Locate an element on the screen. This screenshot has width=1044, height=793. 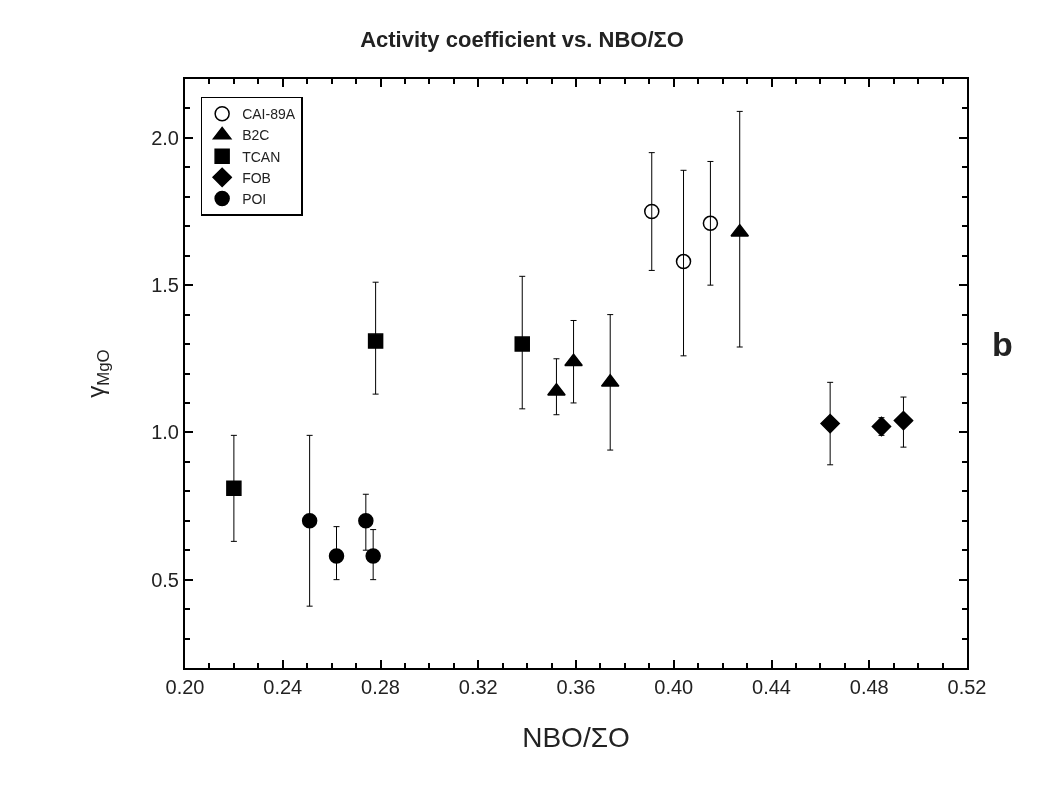
x-tick-label: 0.48 is located at coordinates (869, 687).